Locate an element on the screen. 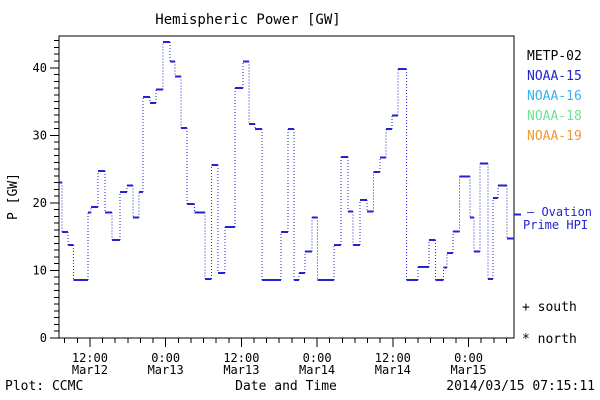 The height and width of the screenshot is (400, 600). legend-item-metp-02: METP-02 is located at coordinates (554, 56).